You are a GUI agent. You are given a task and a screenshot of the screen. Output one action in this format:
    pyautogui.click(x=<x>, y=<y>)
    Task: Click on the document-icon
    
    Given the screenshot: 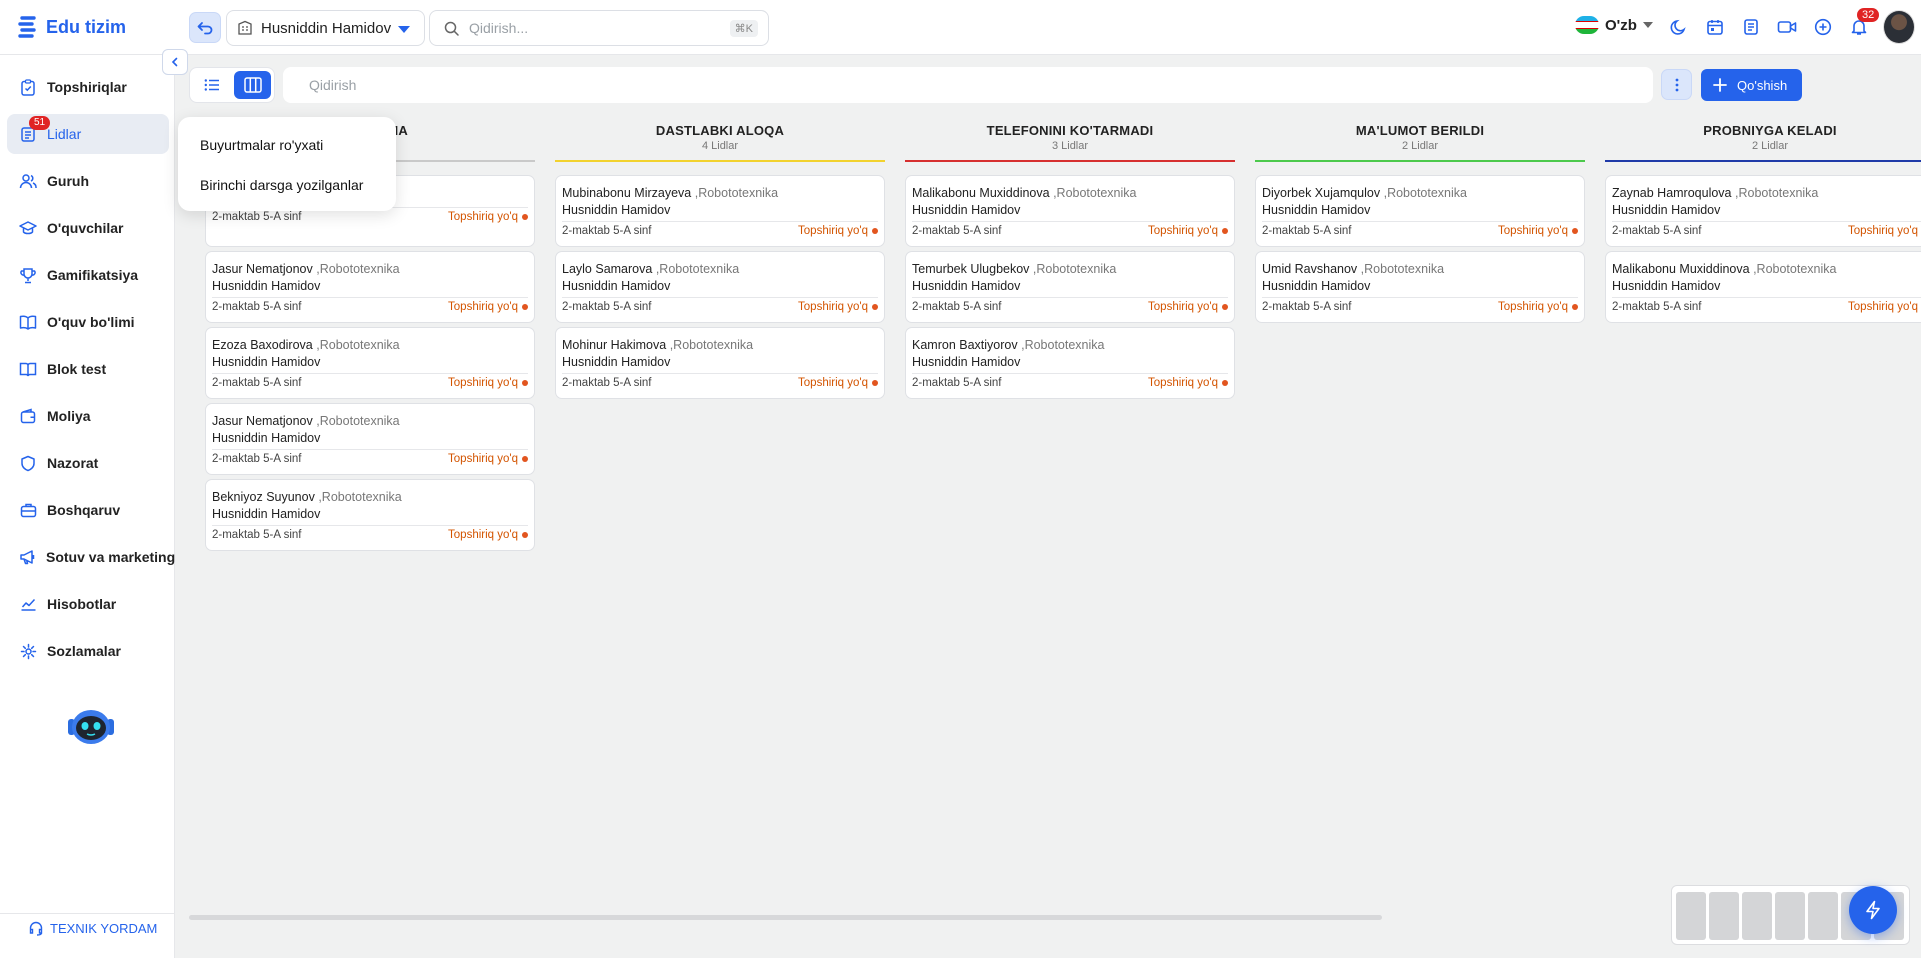 What is the action you would take?
    pyautogui.click(x=1751, y=27)
    